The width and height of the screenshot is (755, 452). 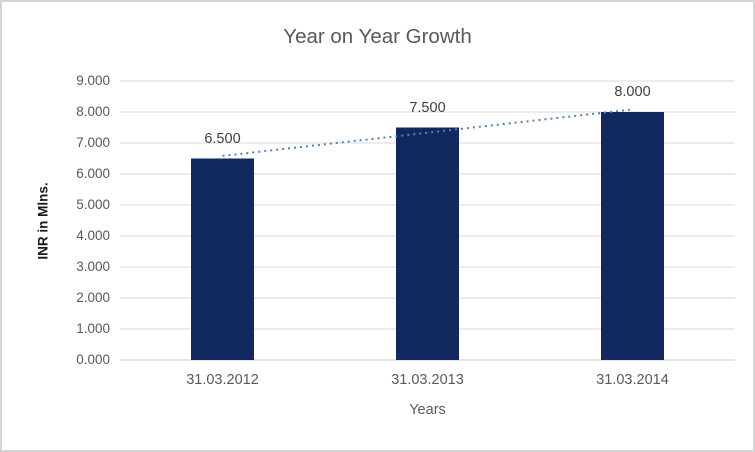 I want to click on y-tick-label: 6.000, so click(x=93, y=173).